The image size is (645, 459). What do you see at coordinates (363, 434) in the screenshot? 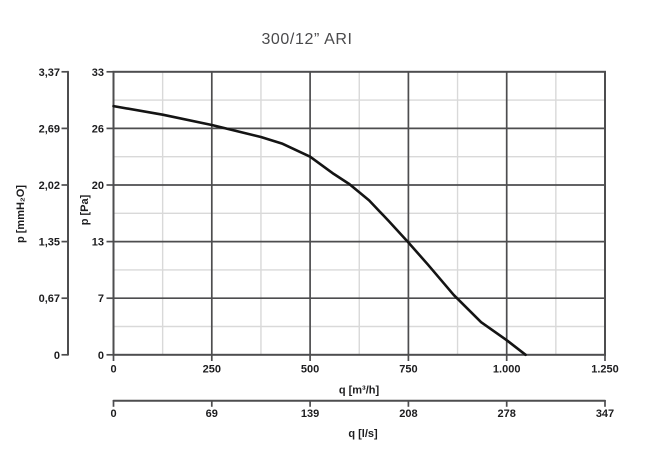
I see `x-axis-ls-title: q [l/s]` at bounding box center [363, 434].